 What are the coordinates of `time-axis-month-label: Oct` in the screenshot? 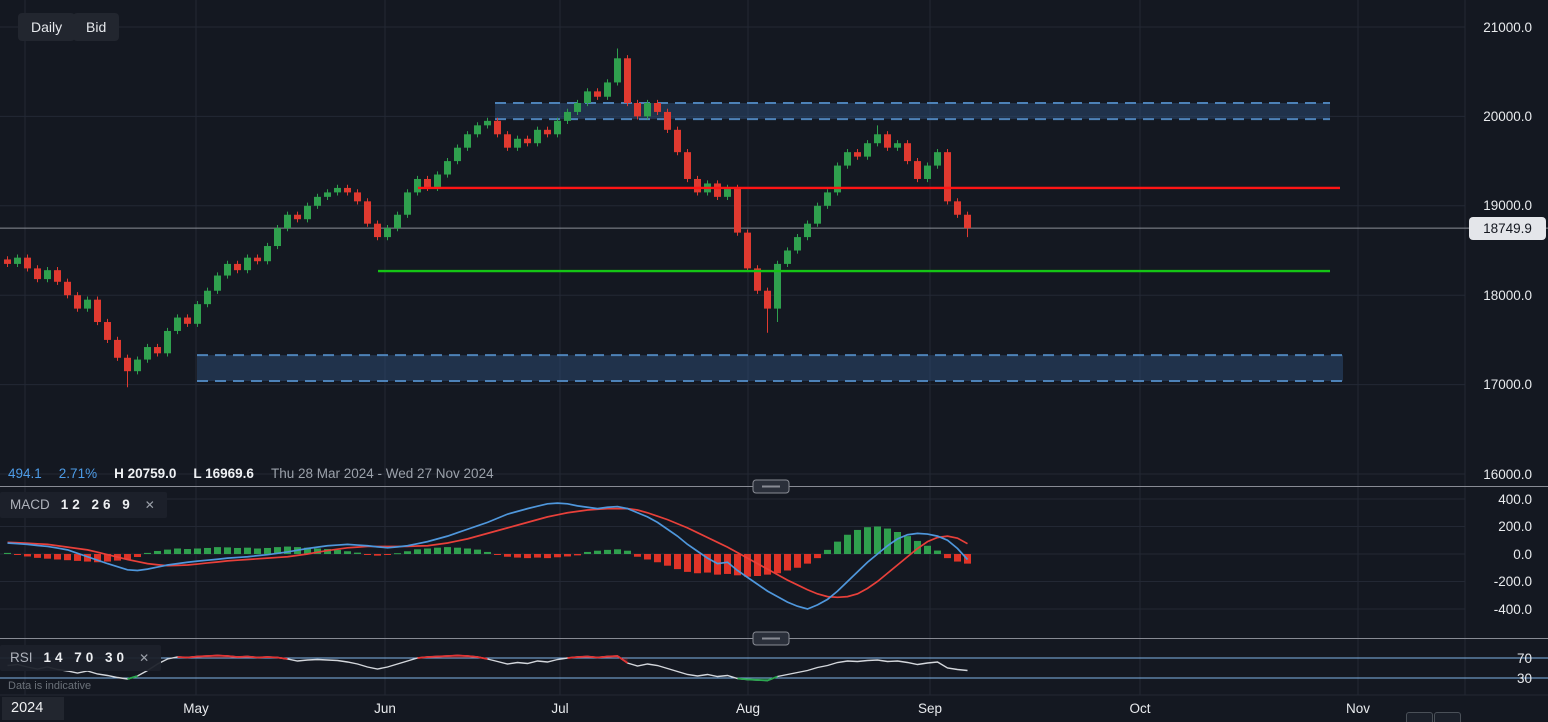 It's located at (1140, 708).